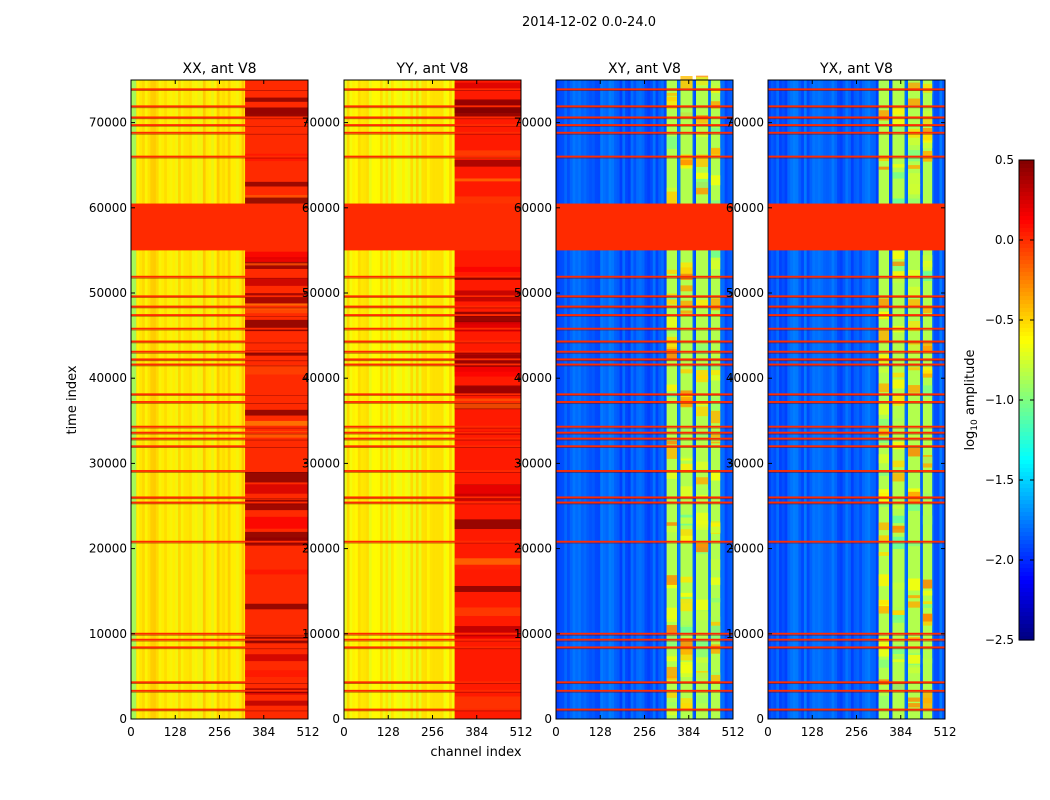 The height and width of the screenshot is (800, 1050). Describe the element at coordinates (971, 399) in the screenshot. I see `colorbar-label: log10 amplitude` at that location.